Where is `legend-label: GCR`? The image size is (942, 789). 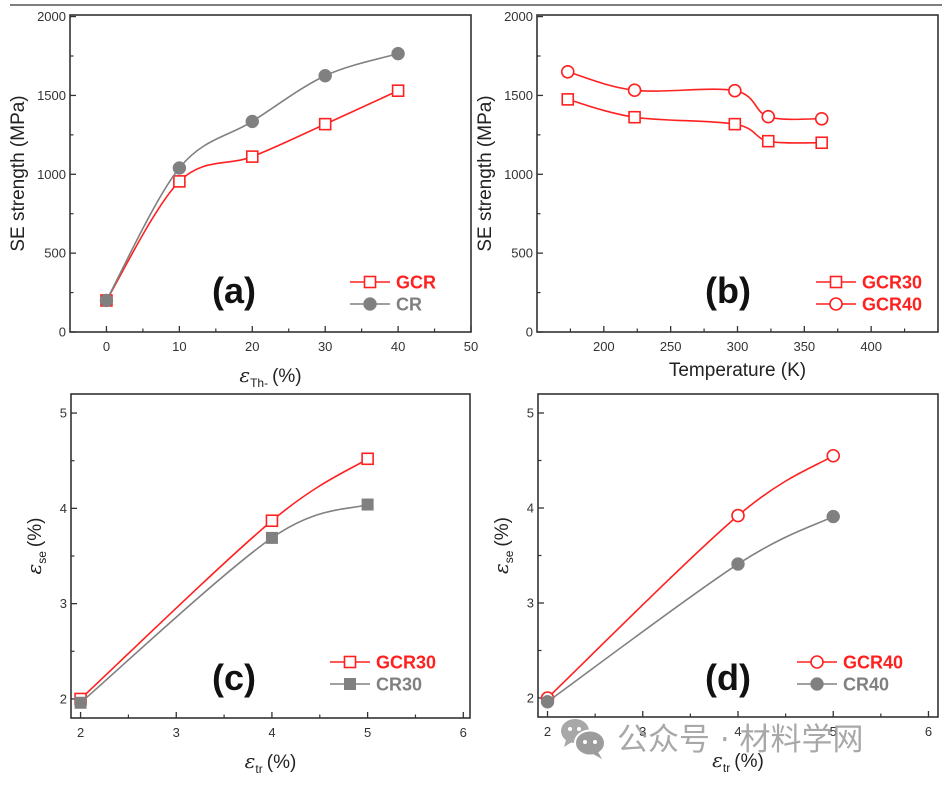 legend-label: GCR is located at coordinates (416, 283).